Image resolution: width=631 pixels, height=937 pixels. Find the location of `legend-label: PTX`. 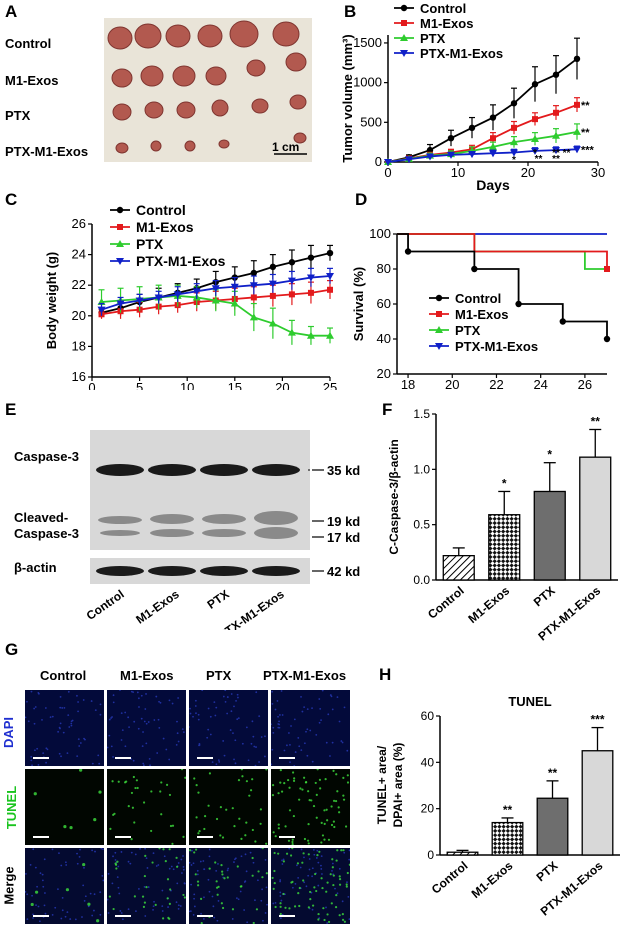

legend-label: PTX is located at coordinates (150, 244).